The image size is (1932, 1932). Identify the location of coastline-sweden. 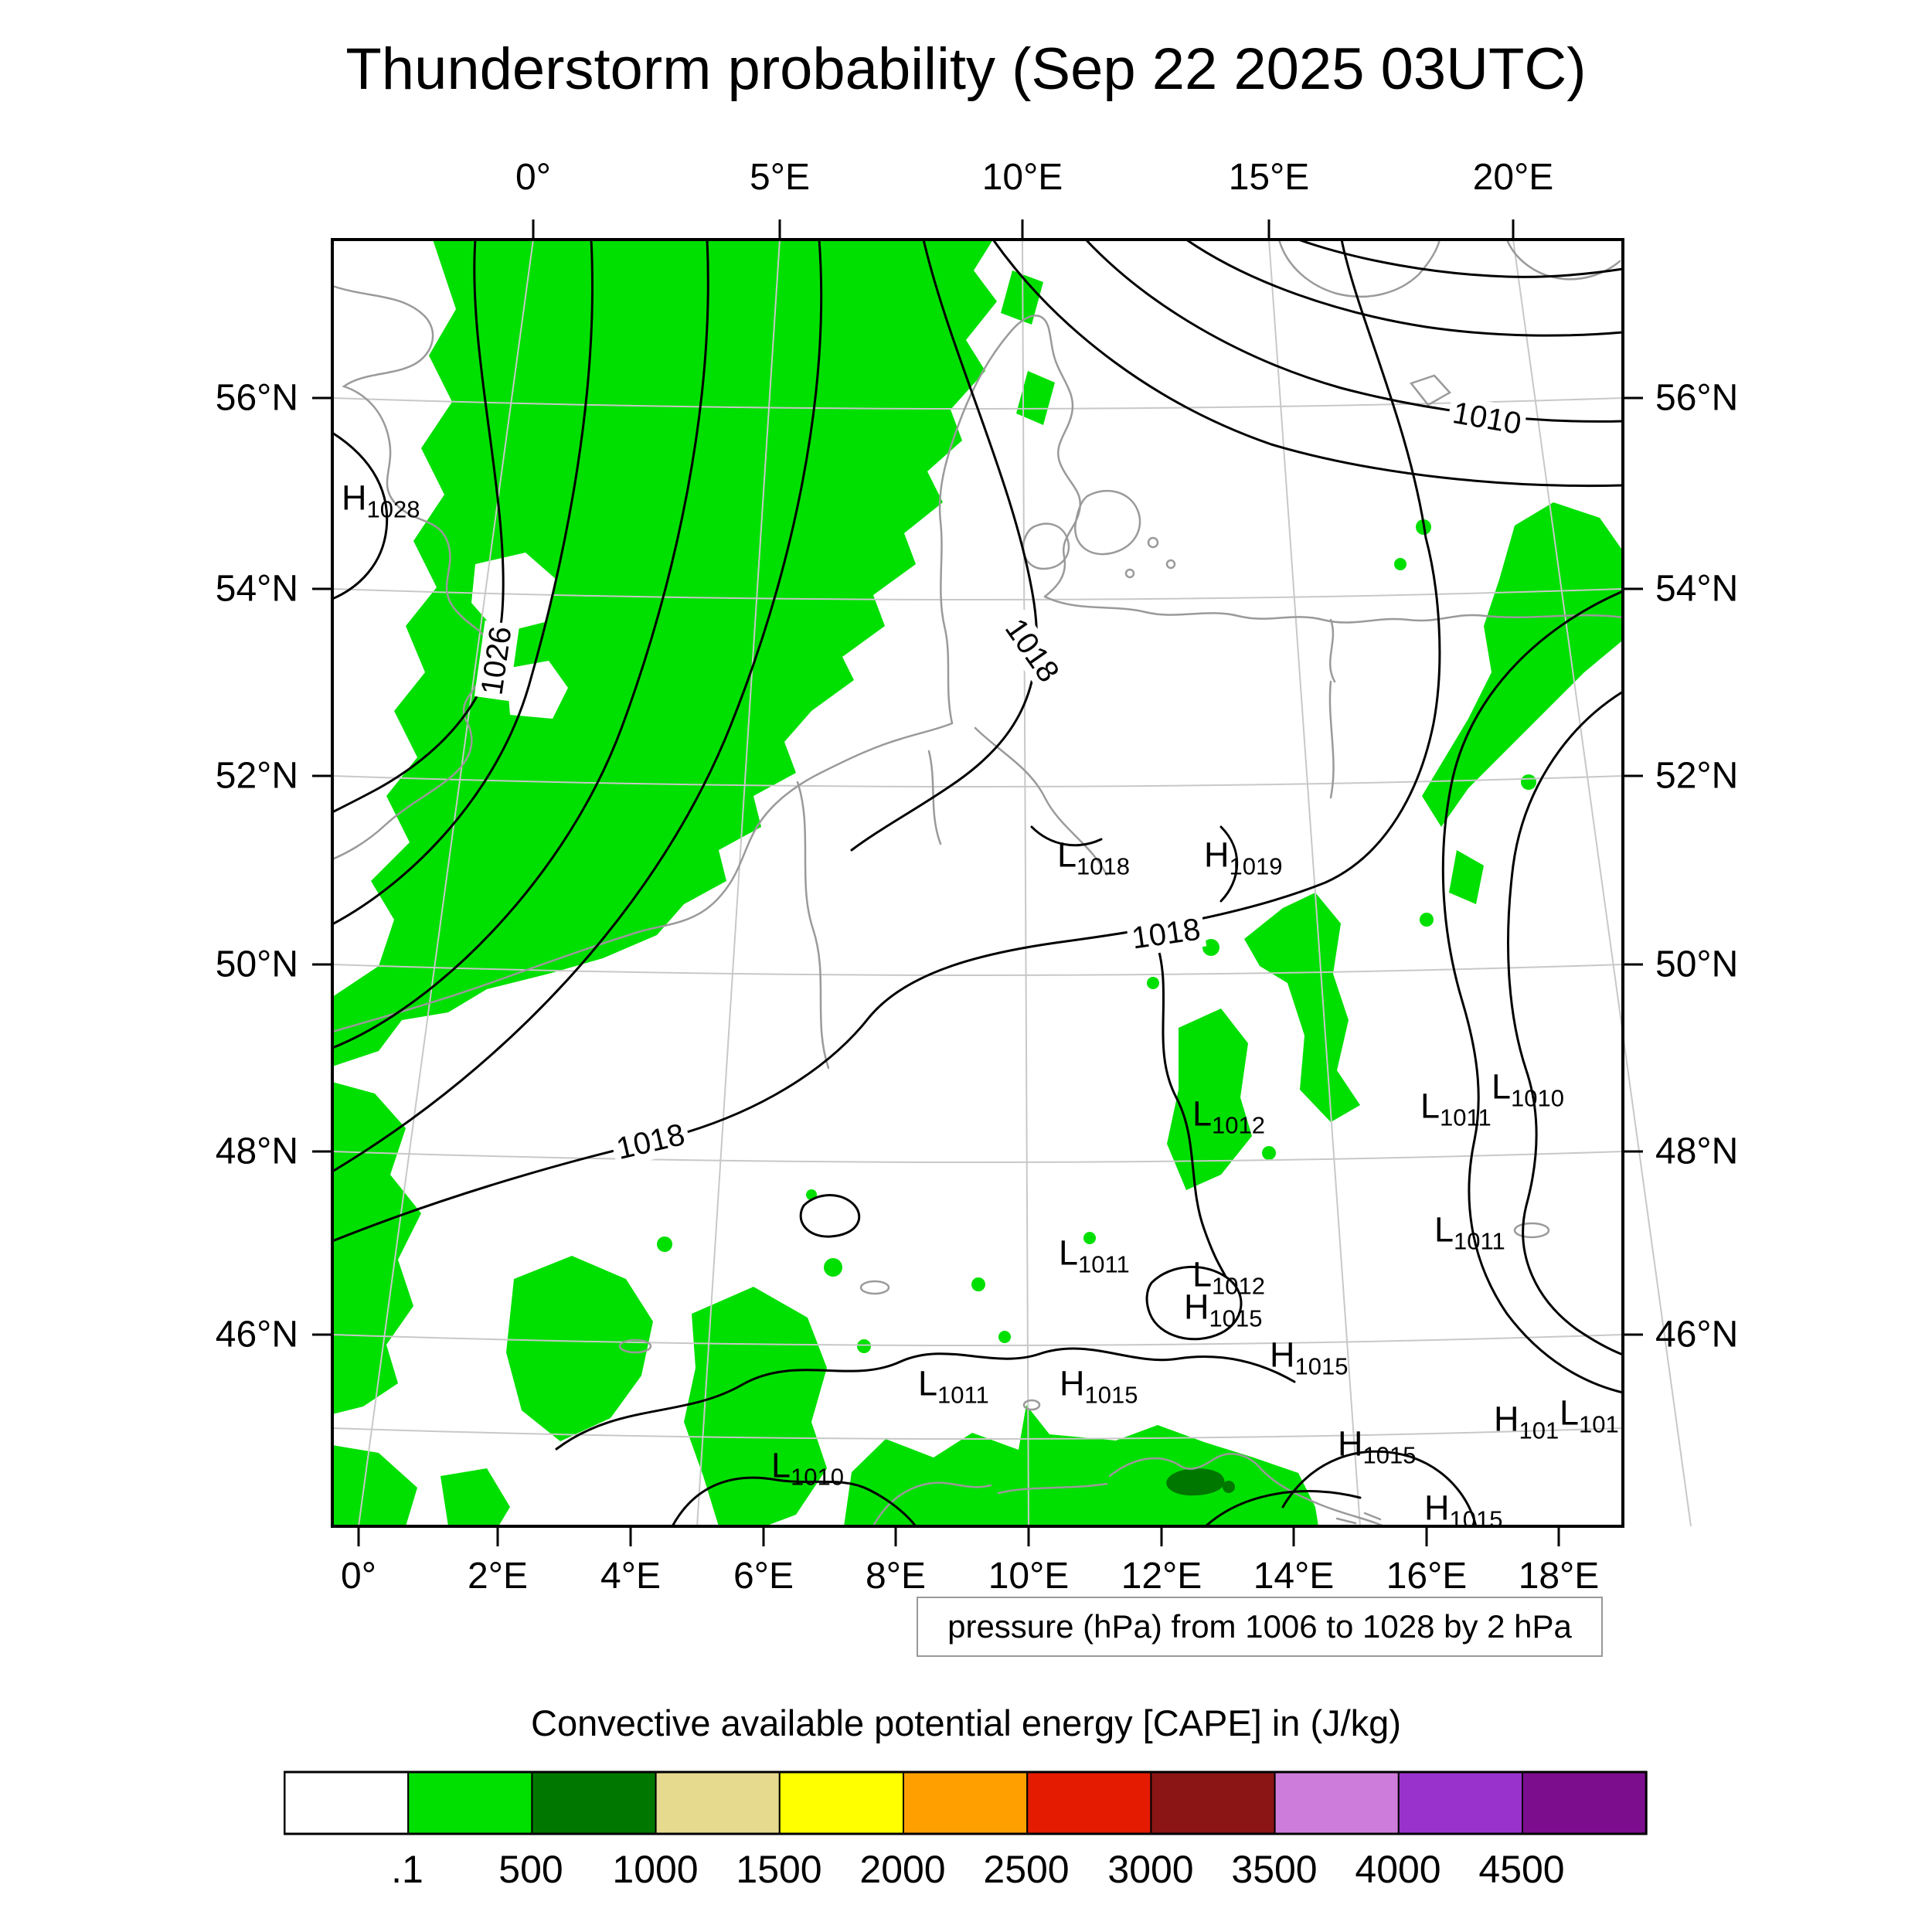
(1563, 259).